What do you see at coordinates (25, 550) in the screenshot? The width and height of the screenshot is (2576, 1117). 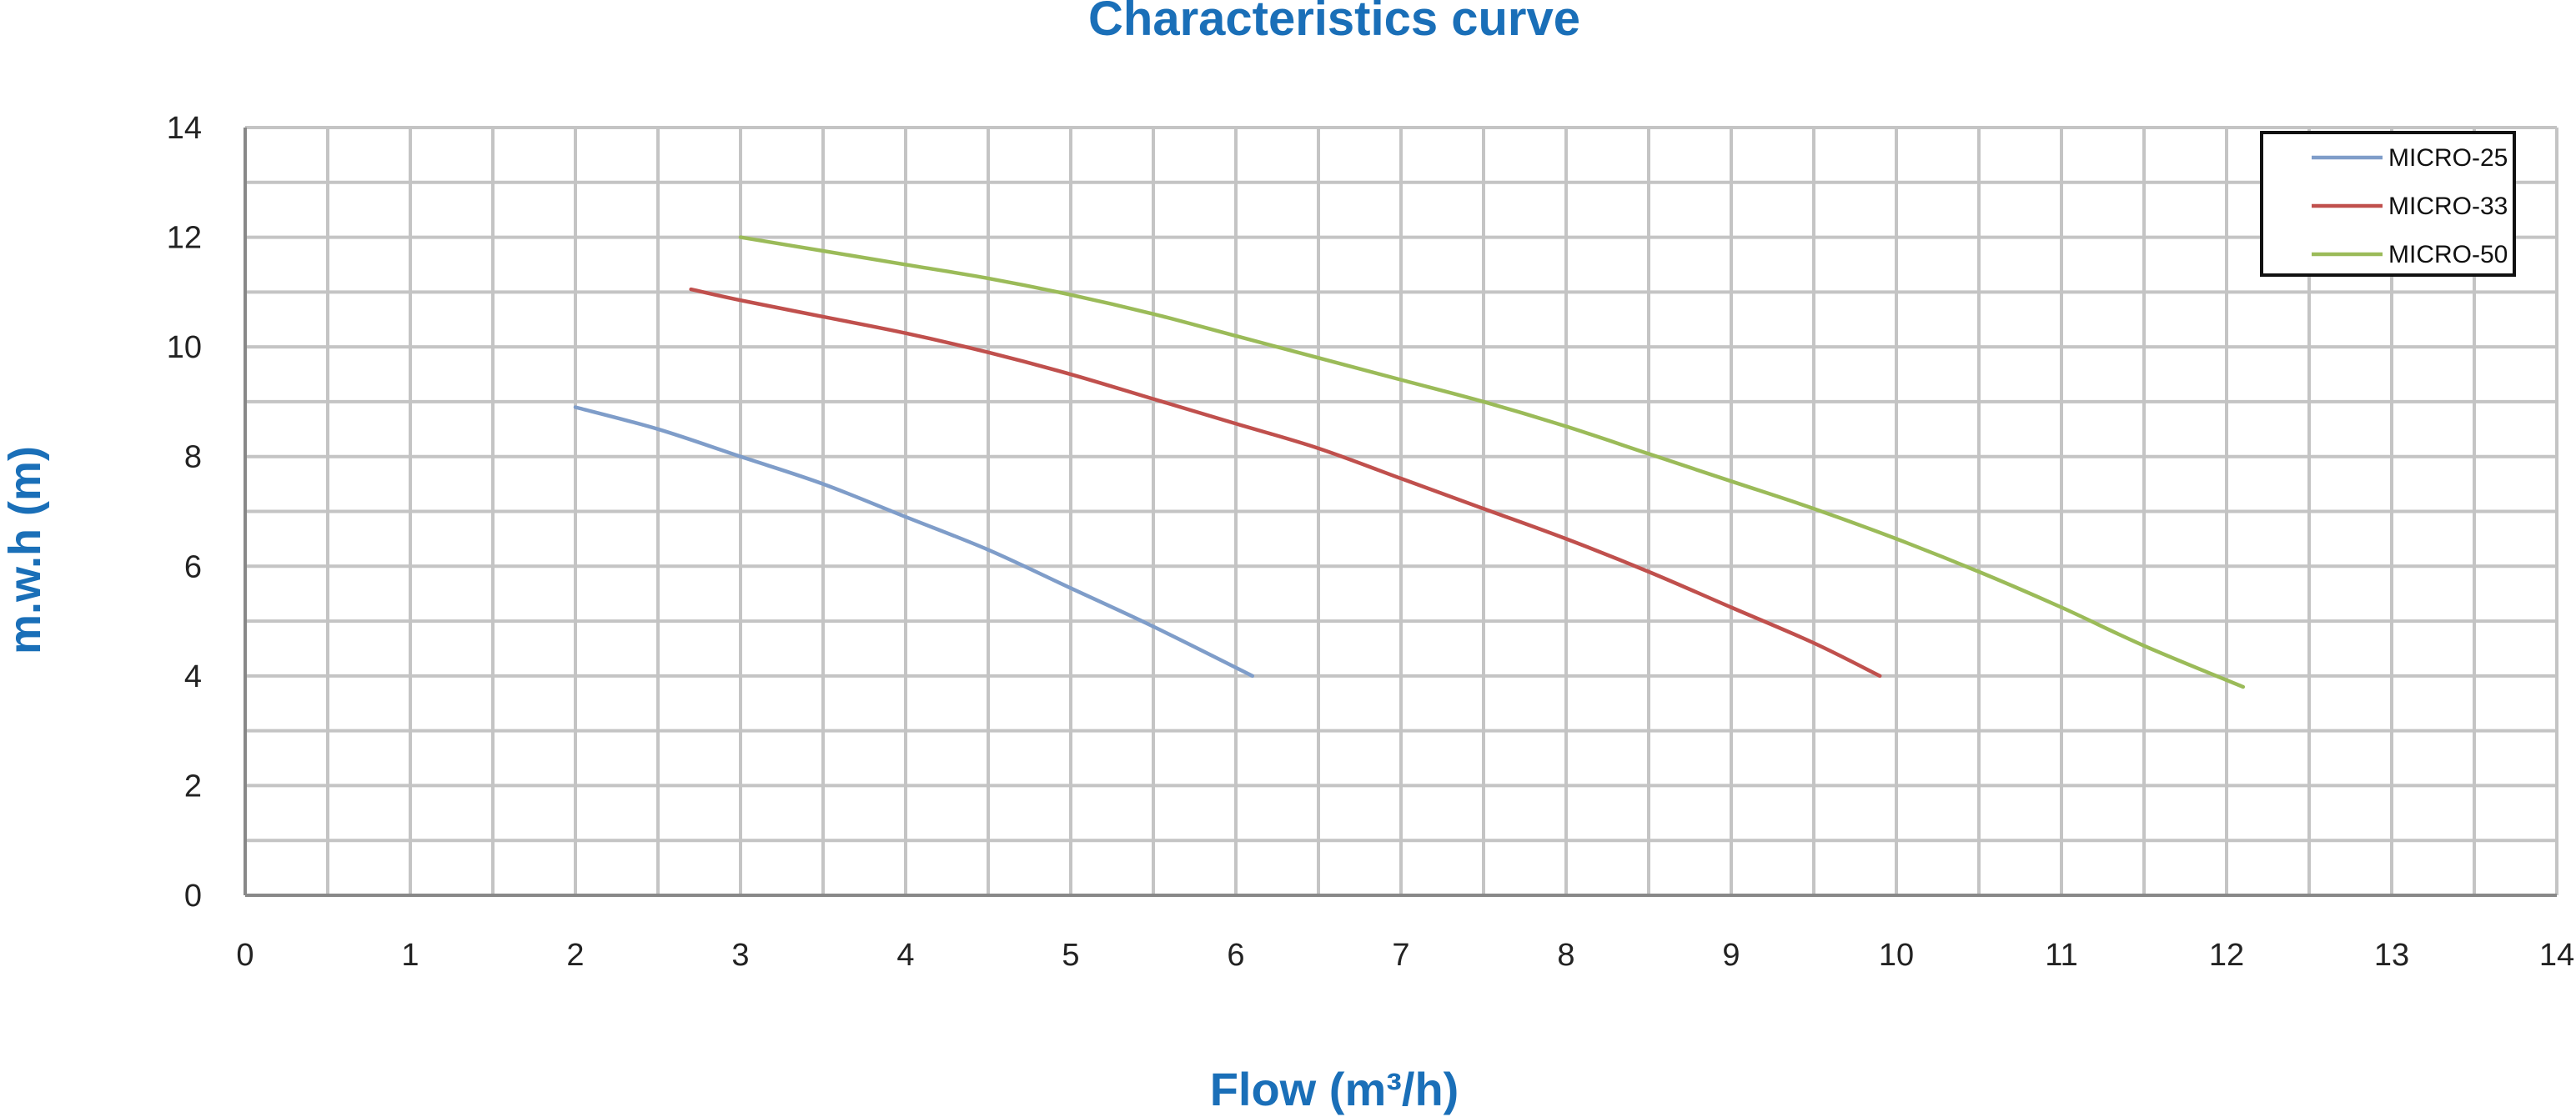 I see `y-axis-label: m.w.h (m)` at bounding box center [25, 550].